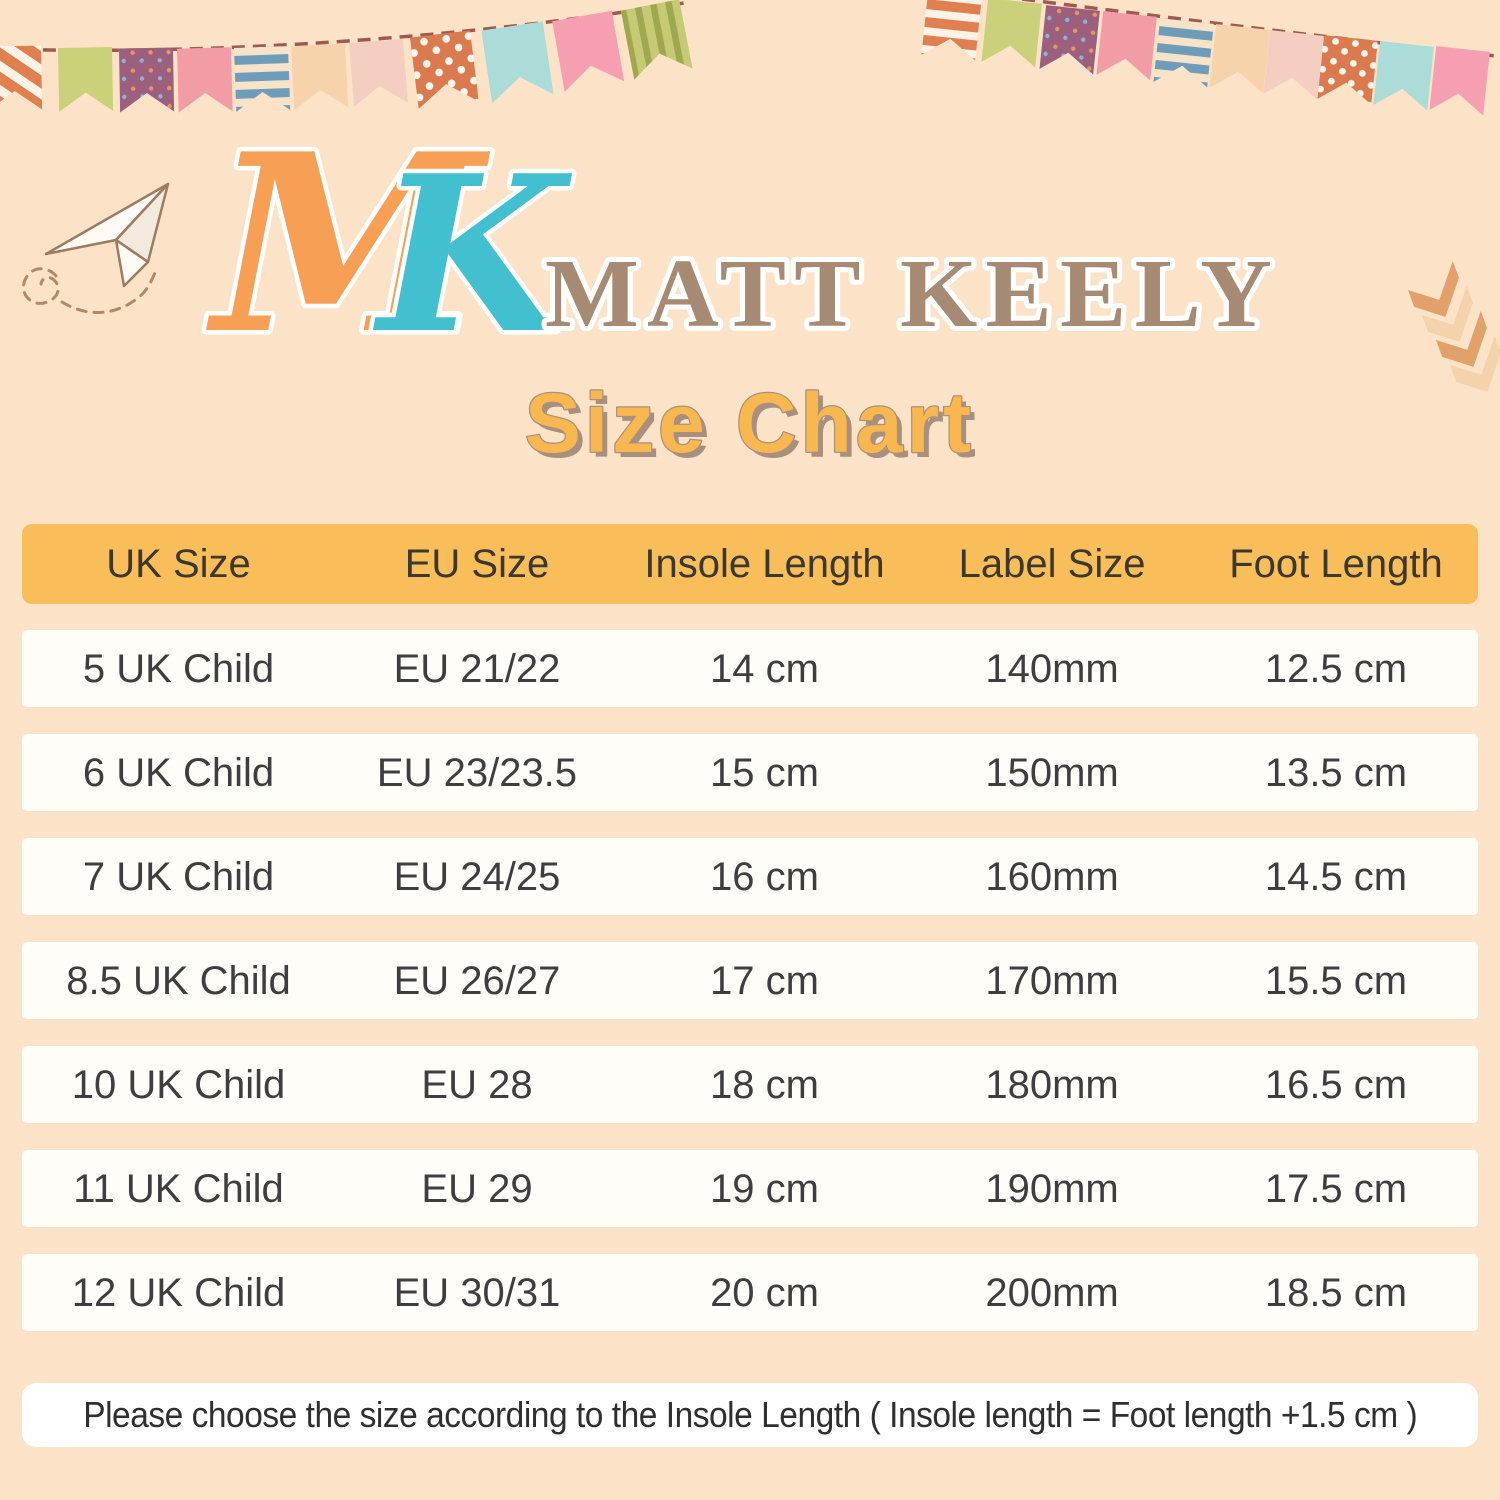 This screenshot has height=1500, width=1500. Describe the element at coordinates (1052, 772) in the screenshot. I see `table-cell: 150mm` at that location.